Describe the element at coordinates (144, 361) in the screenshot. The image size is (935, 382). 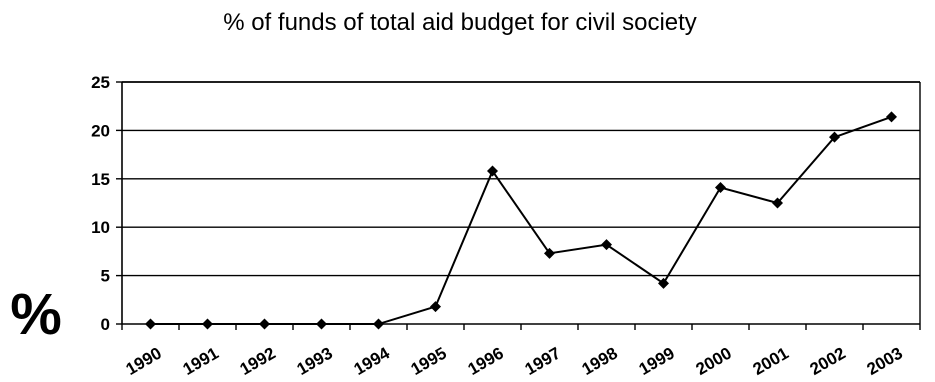
I see `x-tick-label: 1990` at that location.